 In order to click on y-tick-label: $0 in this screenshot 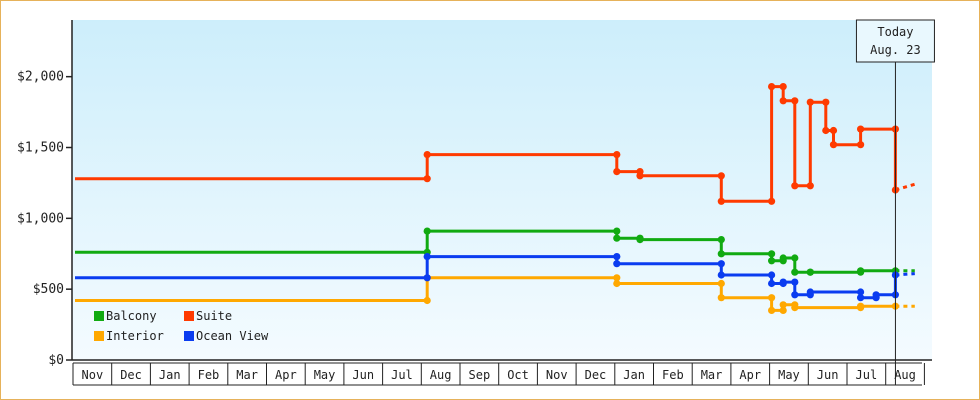, I will do `click(56, 360)`.